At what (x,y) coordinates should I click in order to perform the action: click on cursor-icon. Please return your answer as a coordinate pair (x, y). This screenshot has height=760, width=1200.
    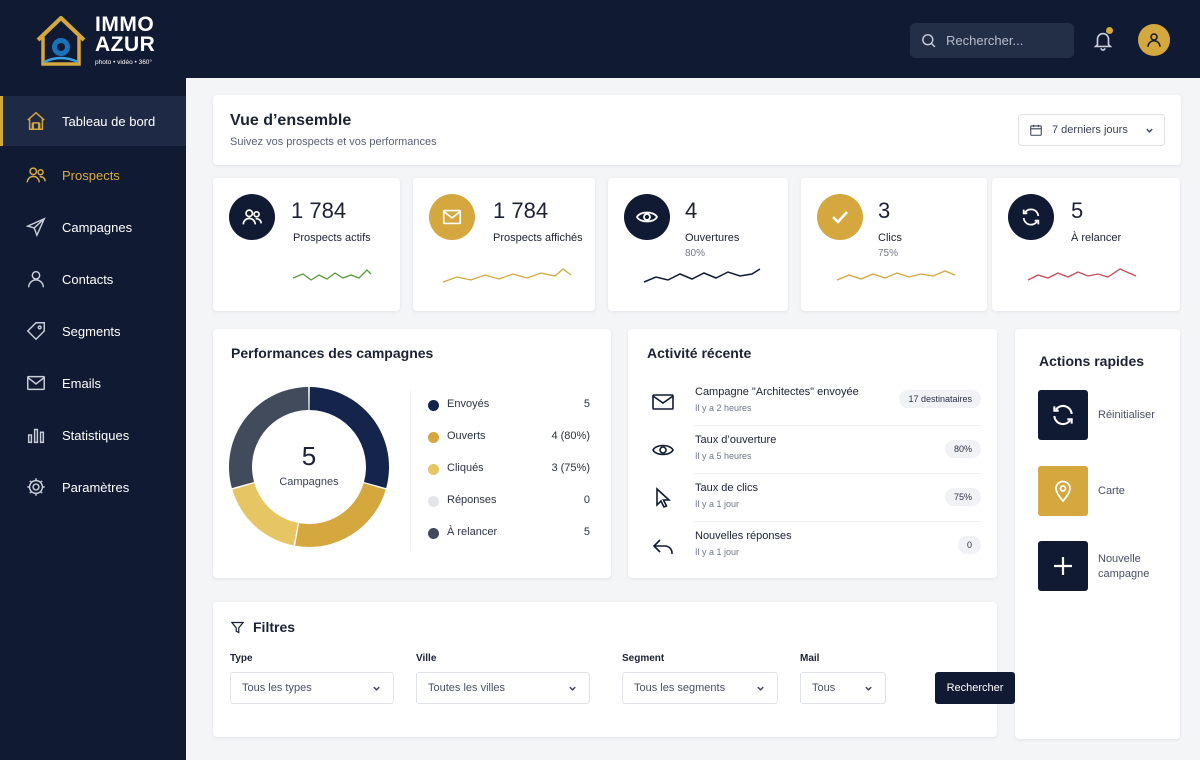
    Looking at the image, I should click on (664, 498).